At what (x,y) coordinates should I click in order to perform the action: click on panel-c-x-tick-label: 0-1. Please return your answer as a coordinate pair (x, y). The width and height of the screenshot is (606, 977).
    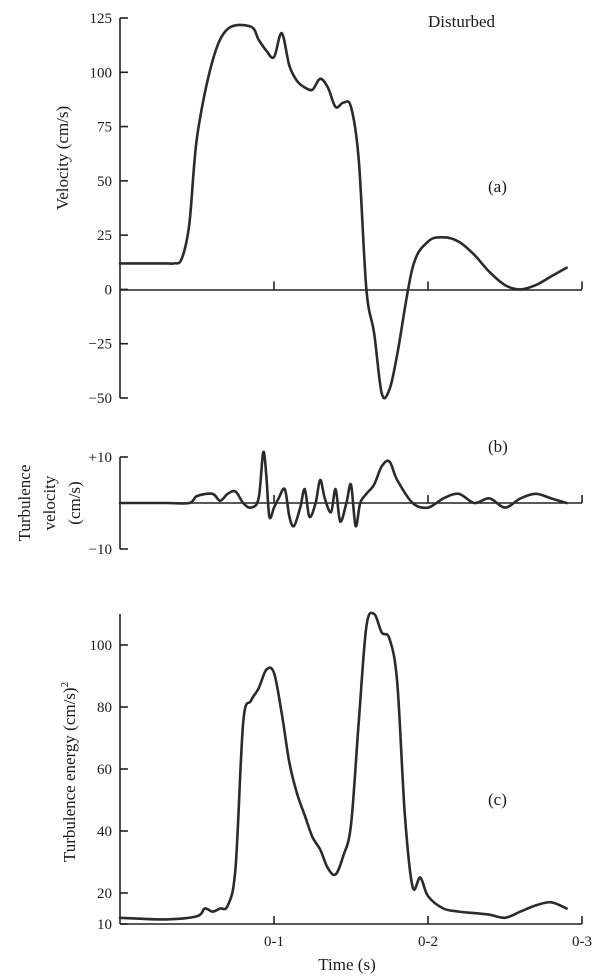
    Looking at the image, I should click on (274, 942).